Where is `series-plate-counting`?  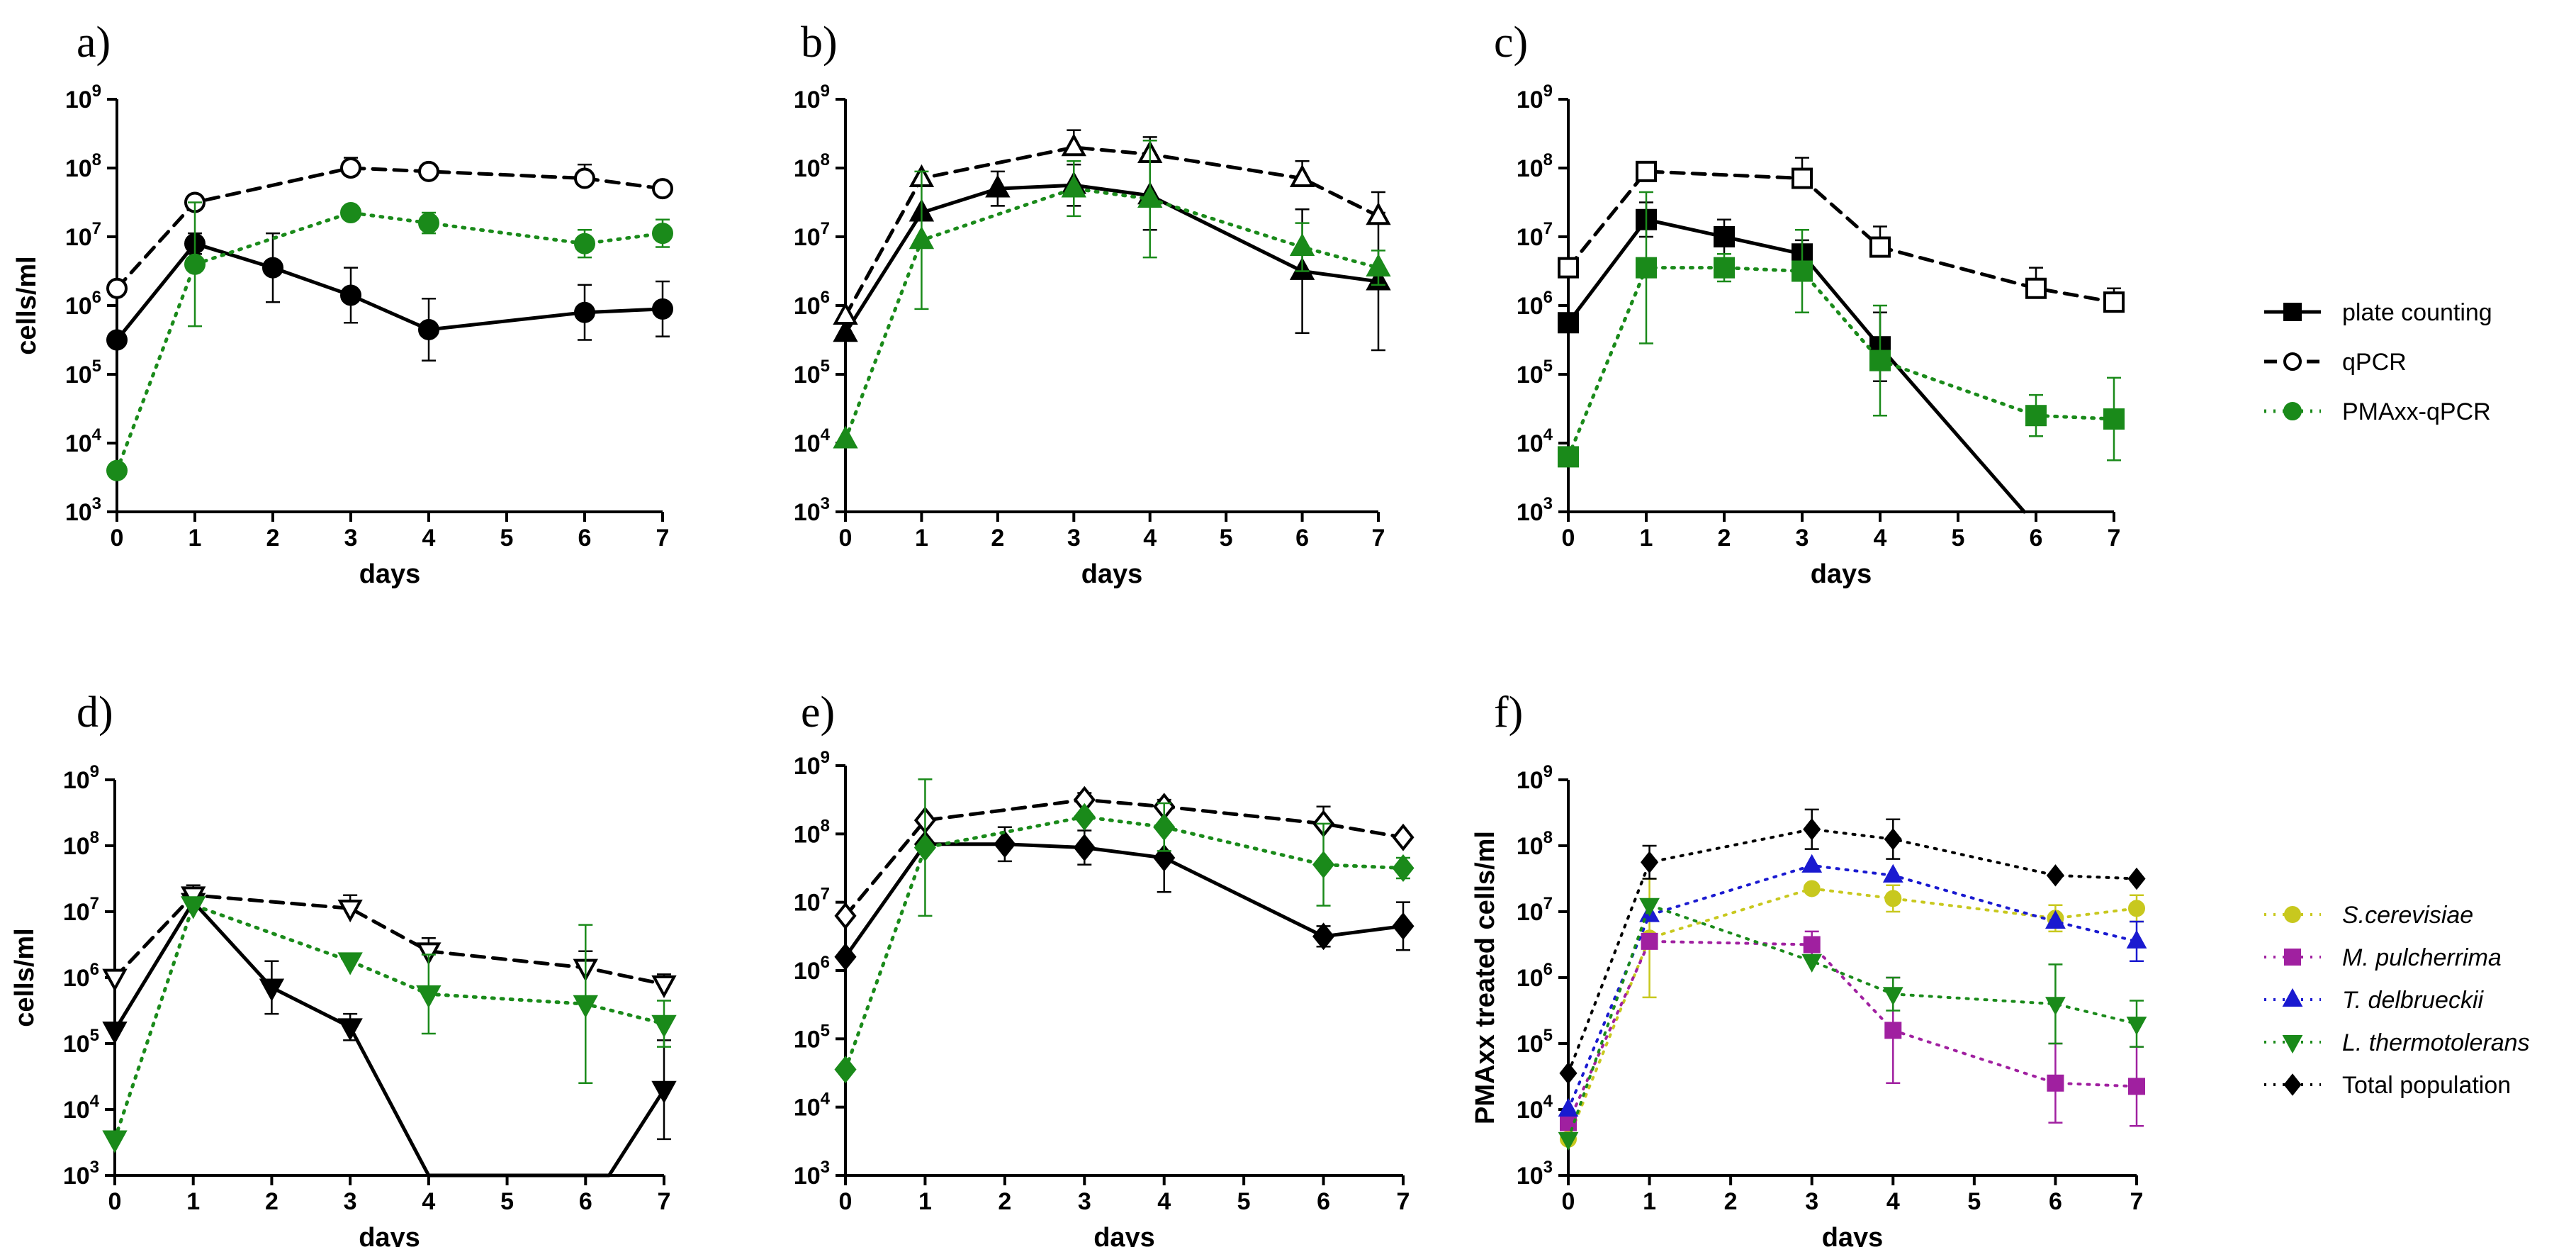
series-plate-counting is located at coordinates (1792, 357).